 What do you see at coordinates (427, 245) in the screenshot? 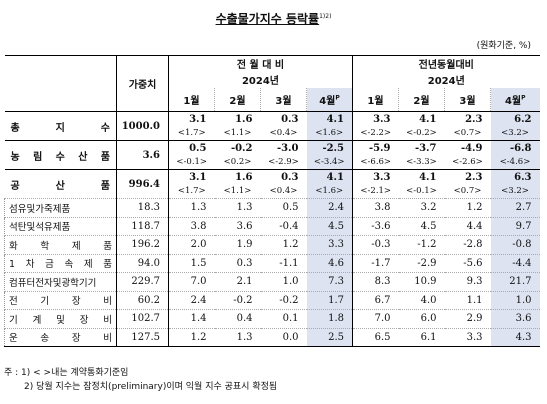
I see `value-cell: -1.2` at bounding box center [427, 245].